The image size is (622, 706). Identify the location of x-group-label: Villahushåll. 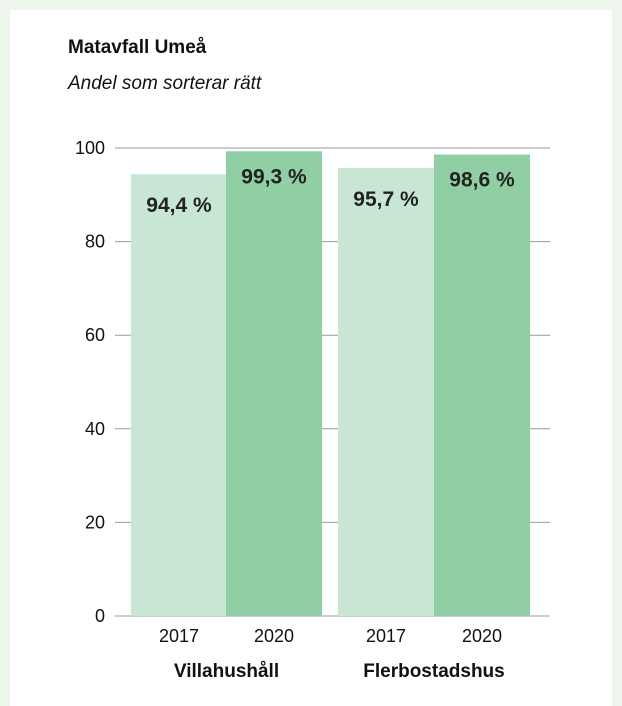
(226, 671).